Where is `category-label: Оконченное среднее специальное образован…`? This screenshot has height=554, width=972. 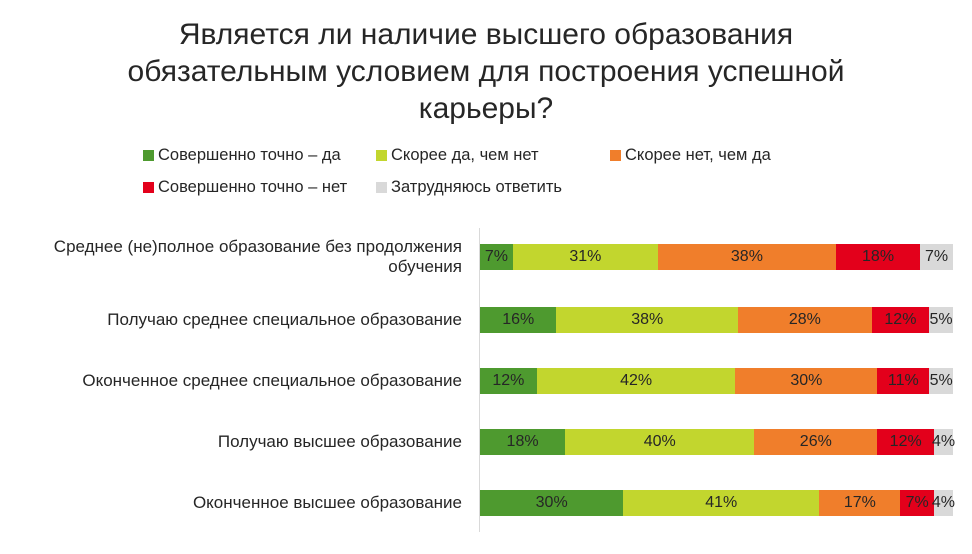
category-label: Оконченное среднее специальное образован… is located at coordinates (272, 380).